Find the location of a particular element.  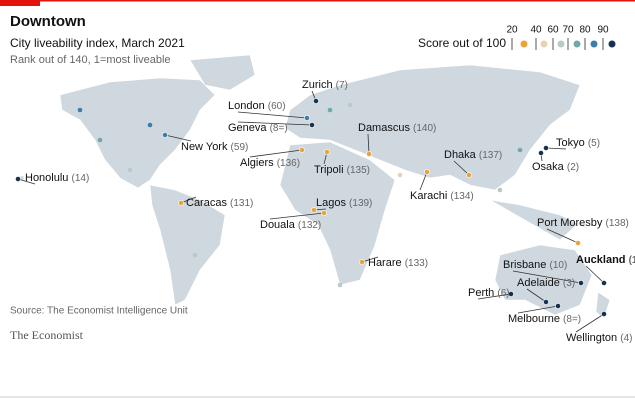

city-name: Damascus is located at coordinates (384, 128).